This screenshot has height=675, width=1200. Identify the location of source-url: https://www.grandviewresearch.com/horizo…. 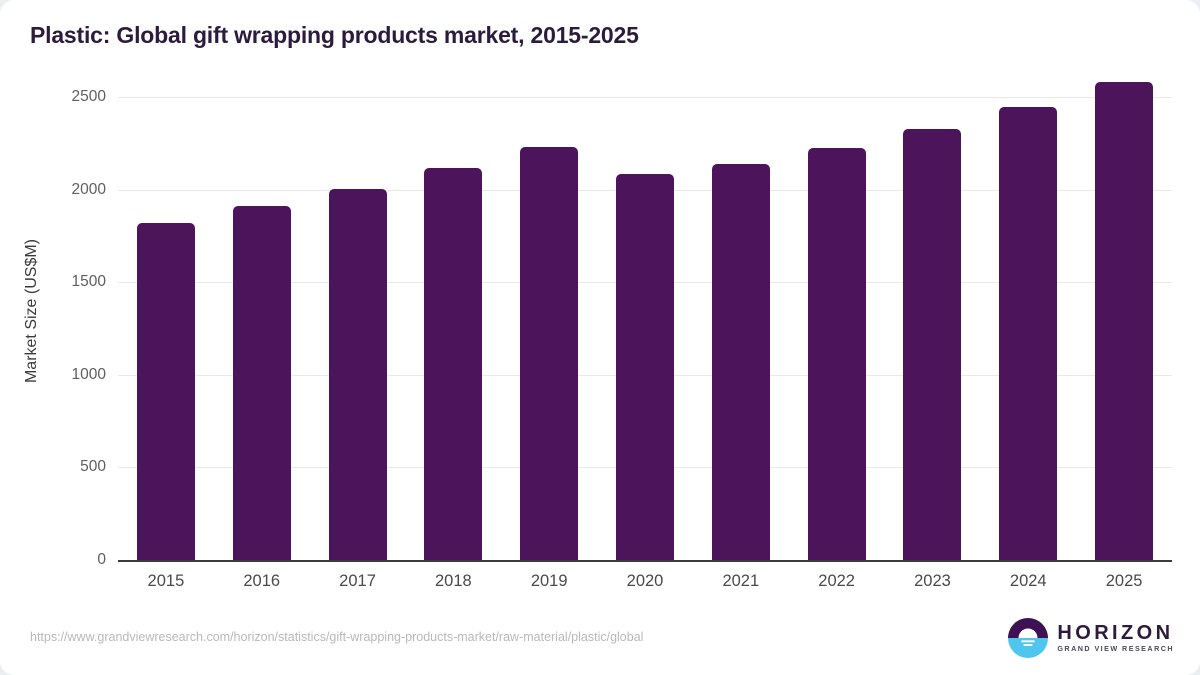
(337, 637).